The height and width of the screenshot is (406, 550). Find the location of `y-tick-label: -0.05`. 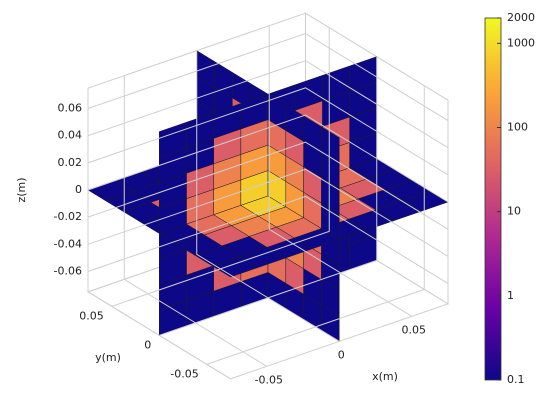

y-tick-label: -0.05 is located at coordinates (184, 373).